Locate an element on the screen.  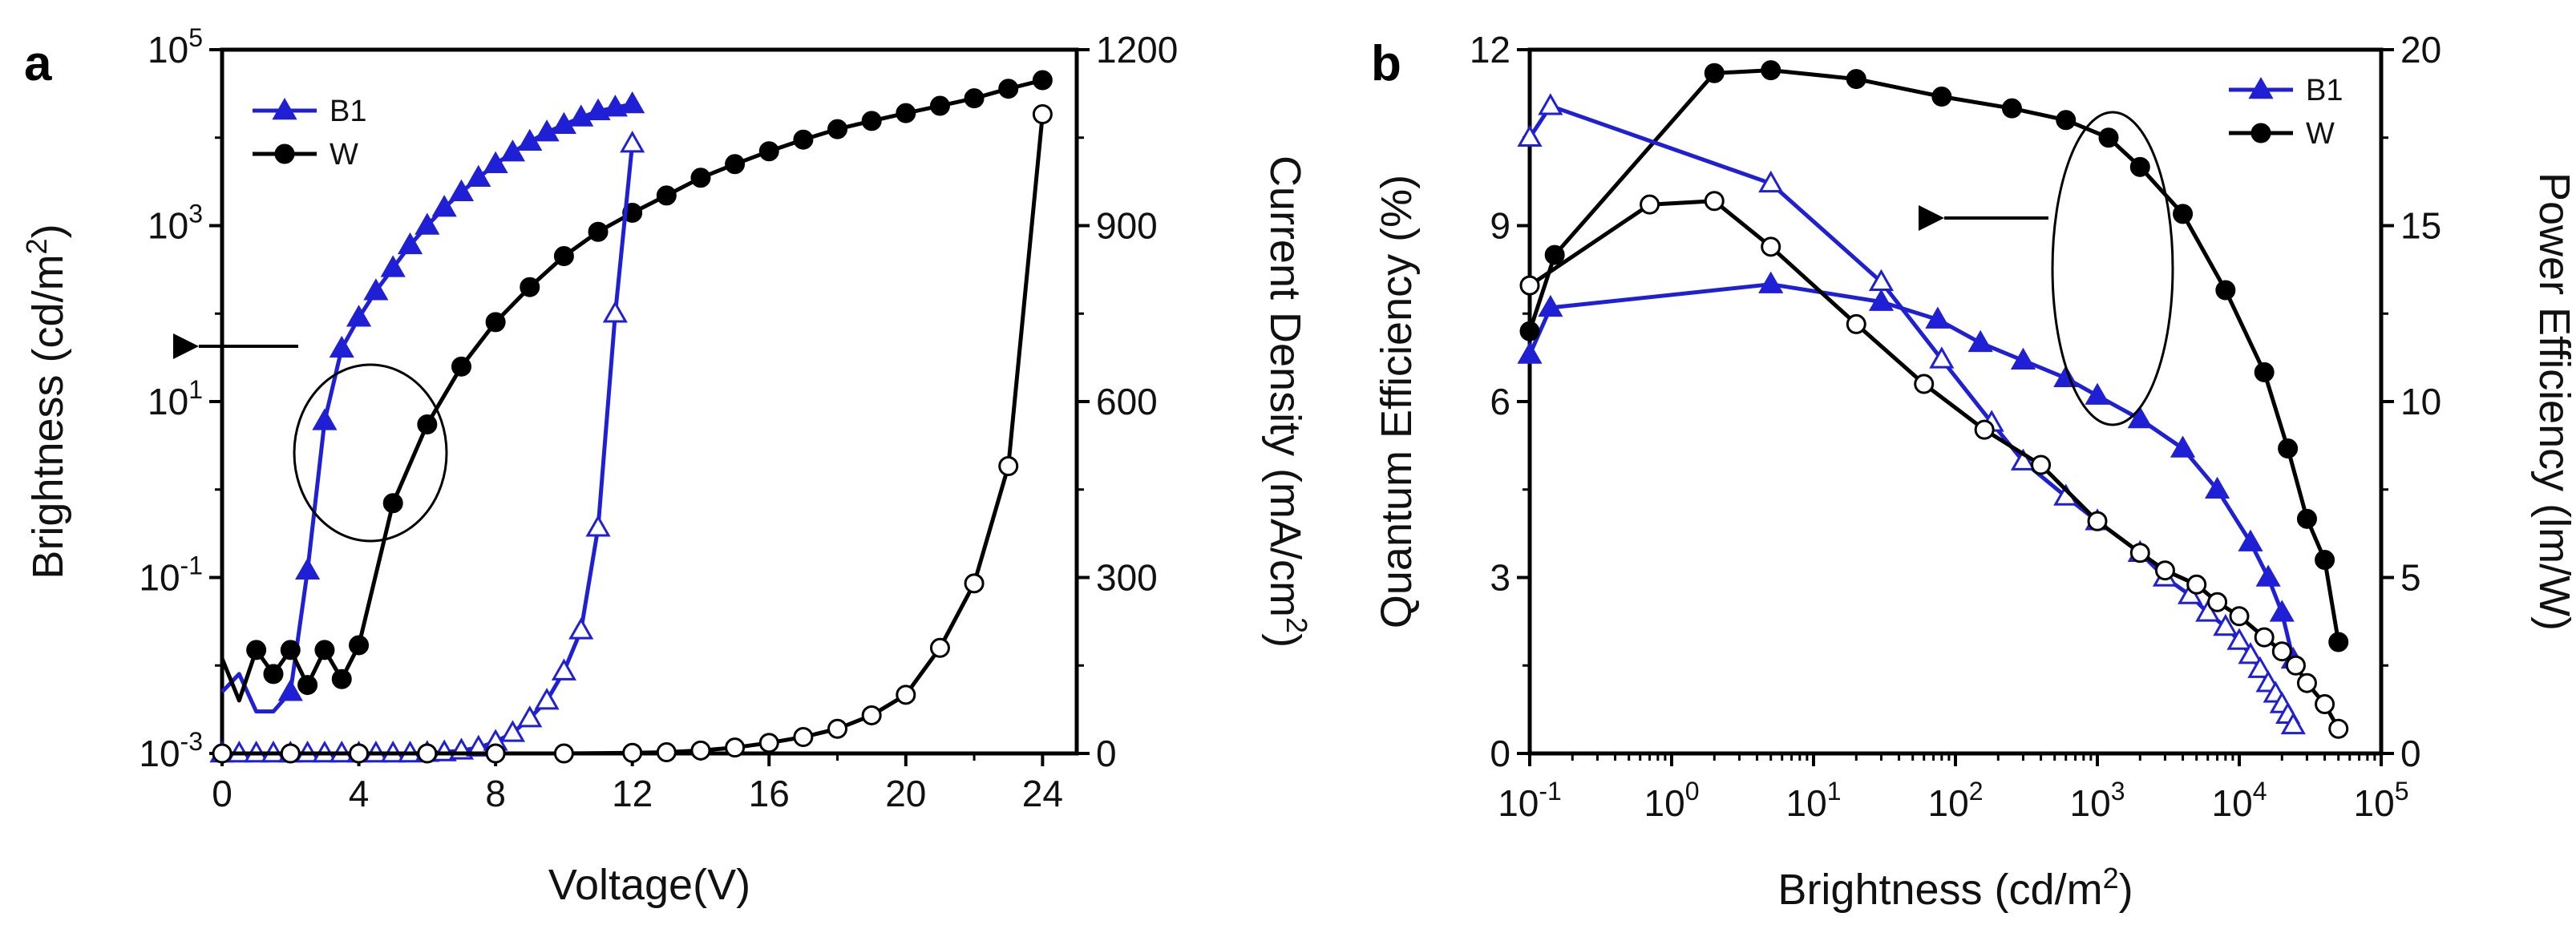
y-left-tick-label-a: 10⁻¹ is located at coordinates (171, 575).